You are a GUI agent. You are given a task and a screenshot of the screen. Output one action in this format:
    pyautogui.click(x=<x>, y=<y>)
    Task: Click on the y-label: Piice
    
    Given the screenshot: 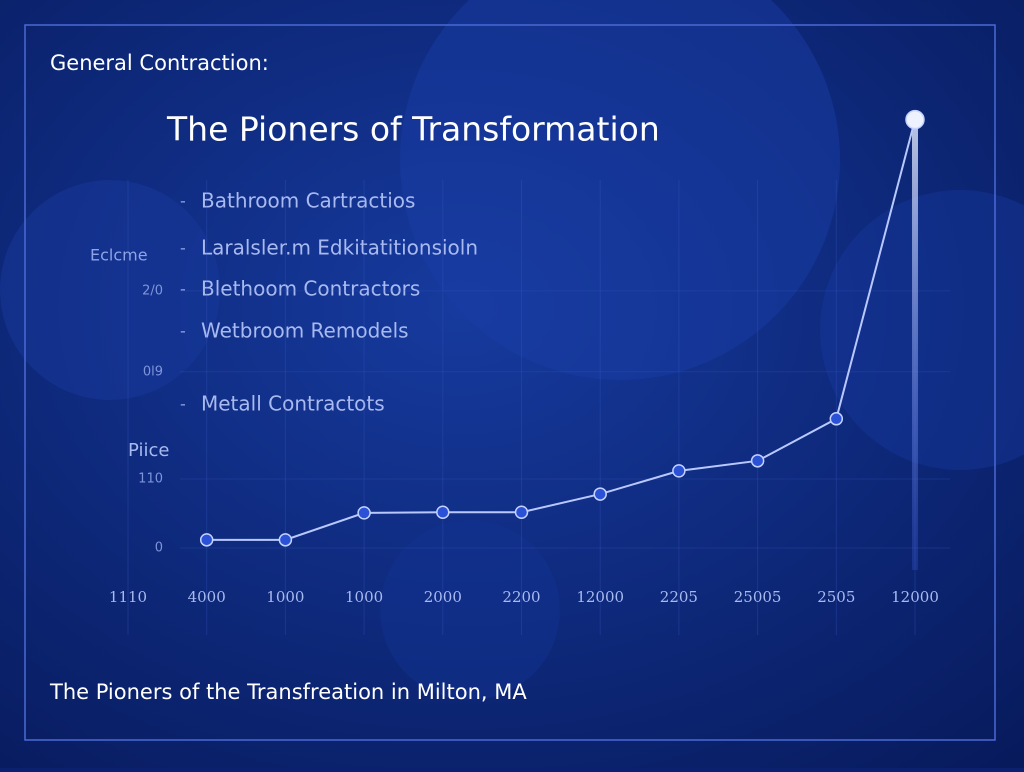 What is the action you would take?
    pyautogui.click(x=148, y=450)
    